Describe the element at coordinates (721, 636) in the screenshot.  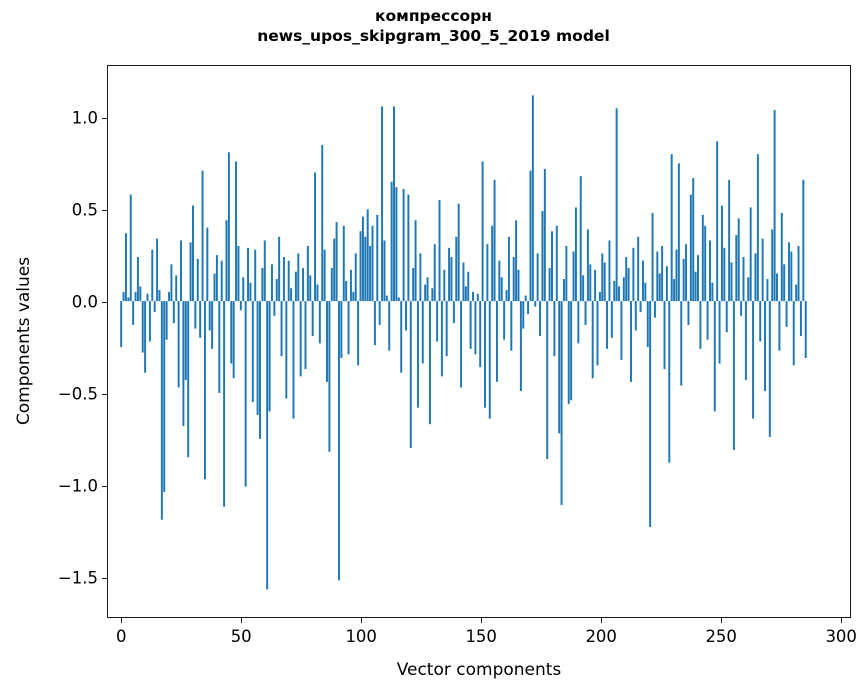
I see `x-tick-label: 250` at that location.